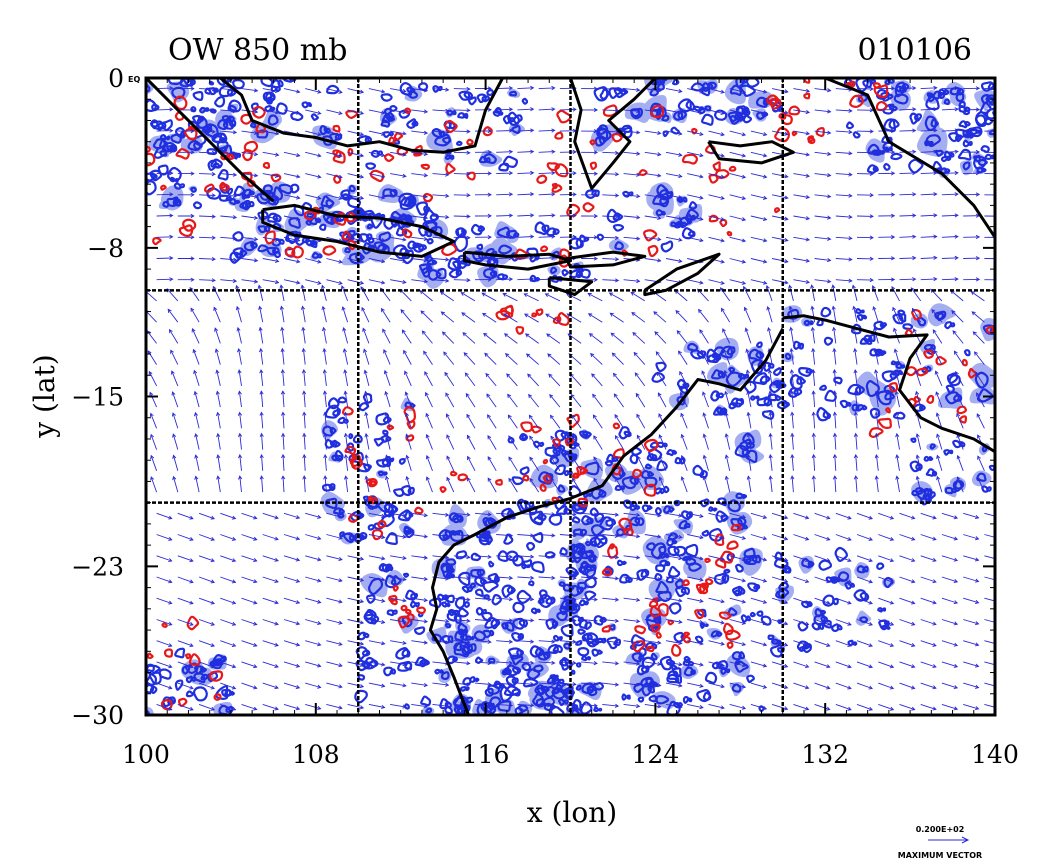 This screenshot has width=1056, height=865. What do you see at coordinates (656, 754) in the screenshot?
I see `x-tick-label: 124` at bounding box center [656, 754].